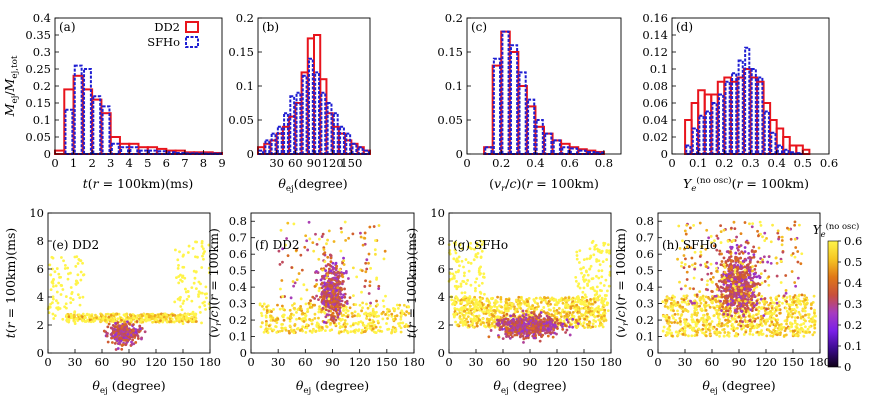 The image size is (872, 413). I want to click on xlabel-b: θej(degree), so click(312, 185).